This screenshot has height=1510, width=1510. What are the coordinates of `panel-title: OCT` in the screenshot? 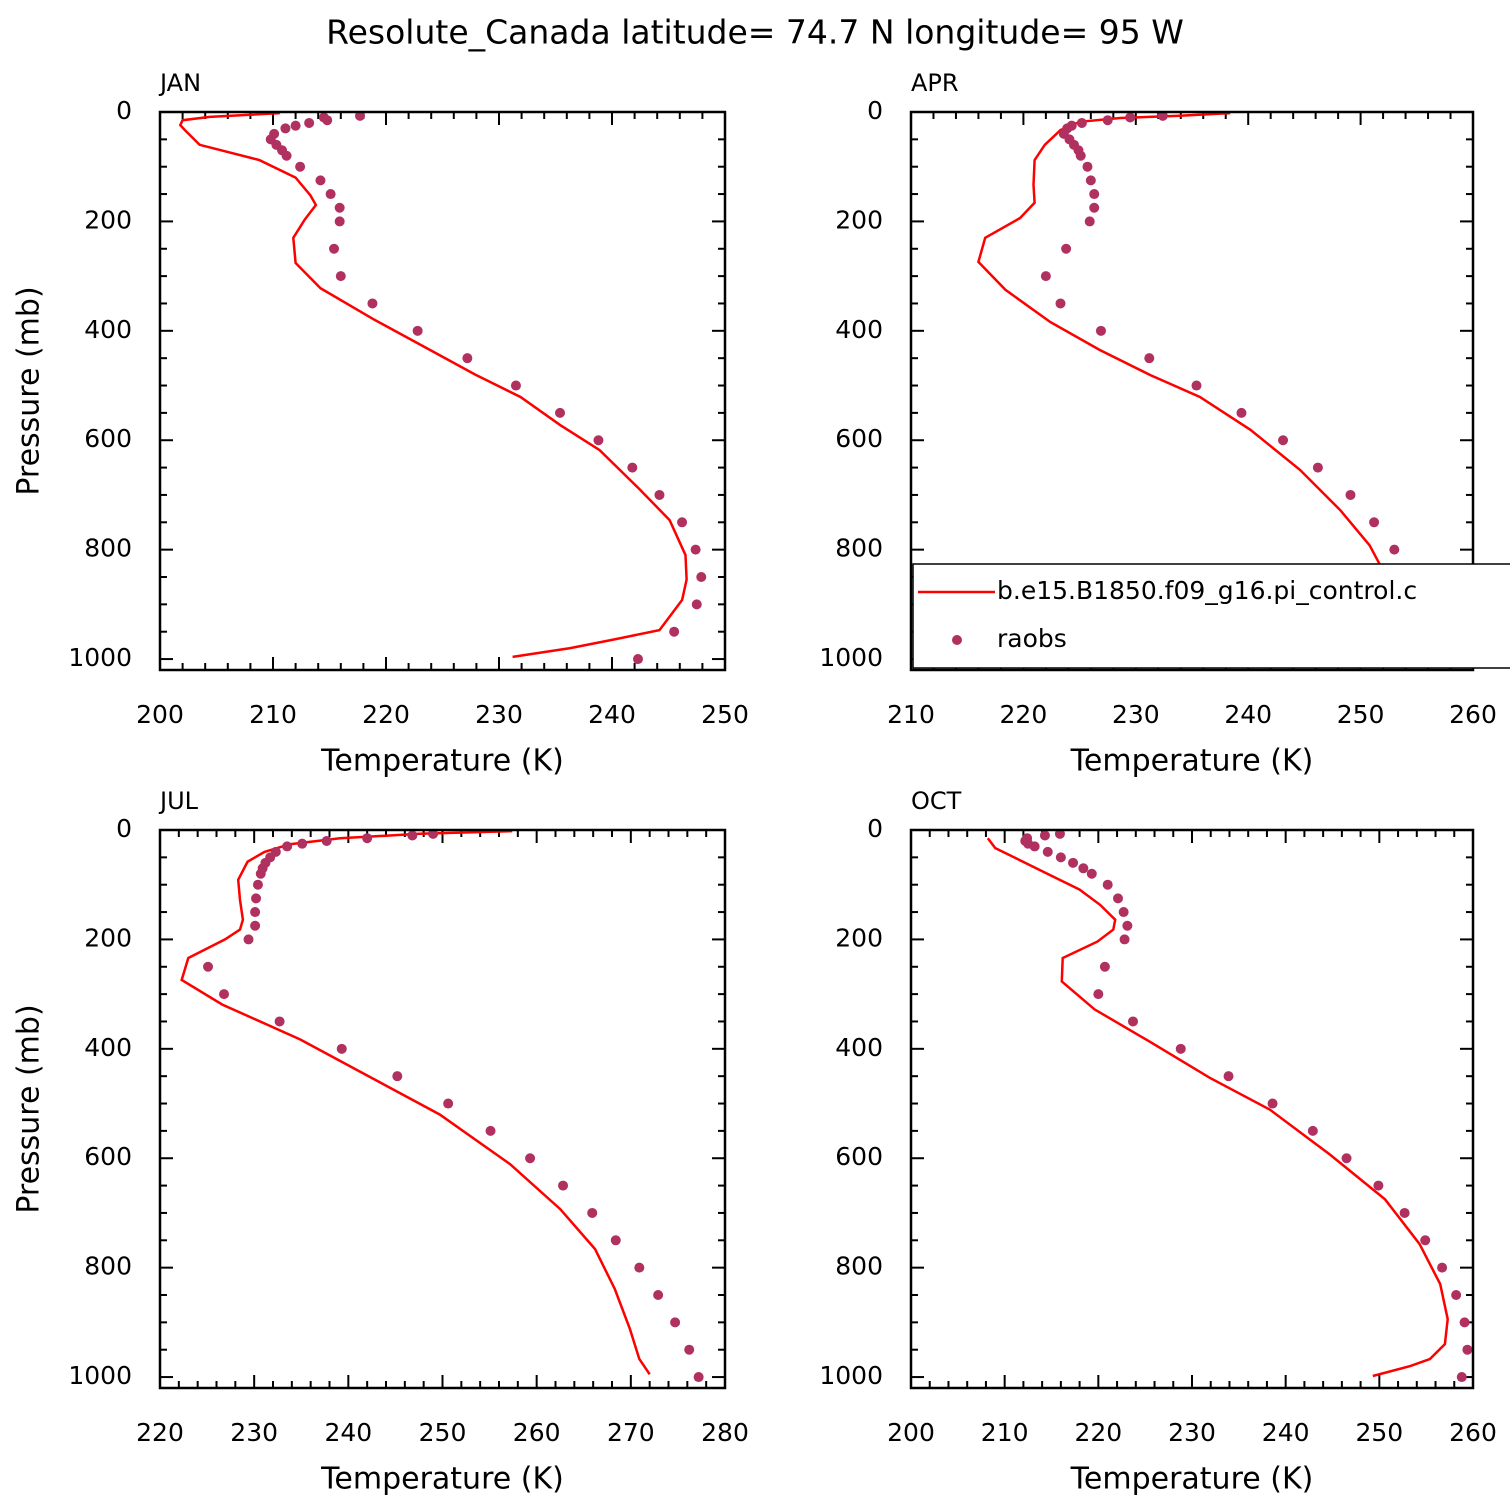 It's located at (936, 801).